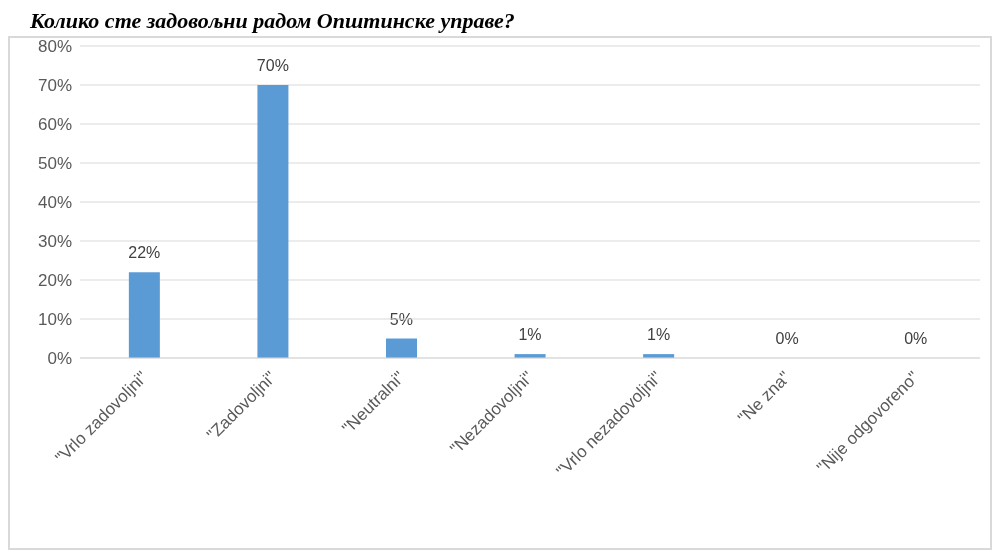 The width and height of the screenshot is (1002, 556). What do you see at coordinates (54, 86) in the screenshot?
I see `y-tick-label: 70%` at bounding box center [54, 86].